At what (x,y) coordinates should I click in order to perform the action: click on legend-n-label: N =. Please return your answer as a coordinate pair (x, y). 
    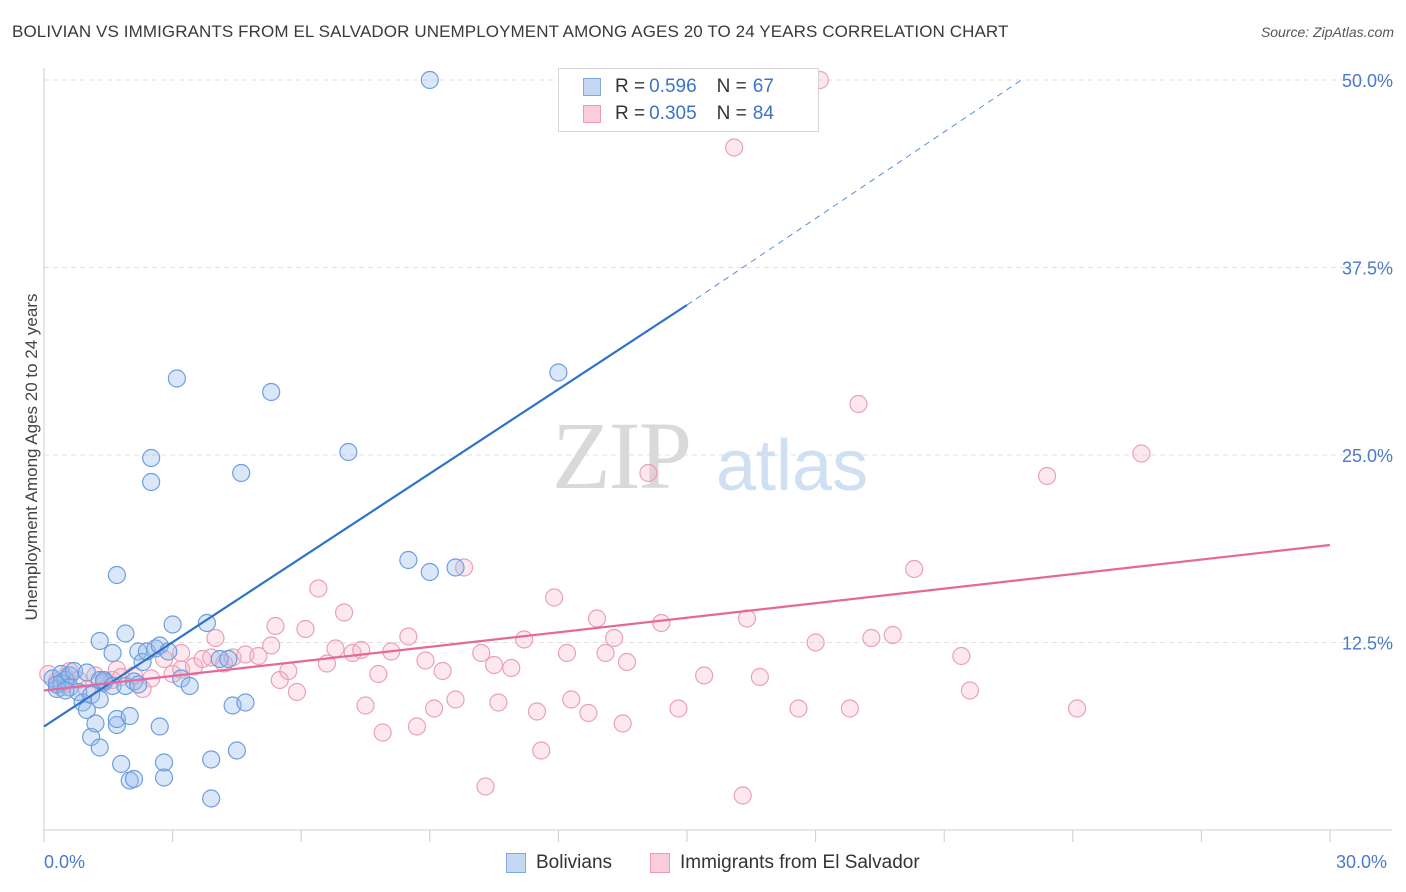
    Looking at the image, I should click on (731, 113).